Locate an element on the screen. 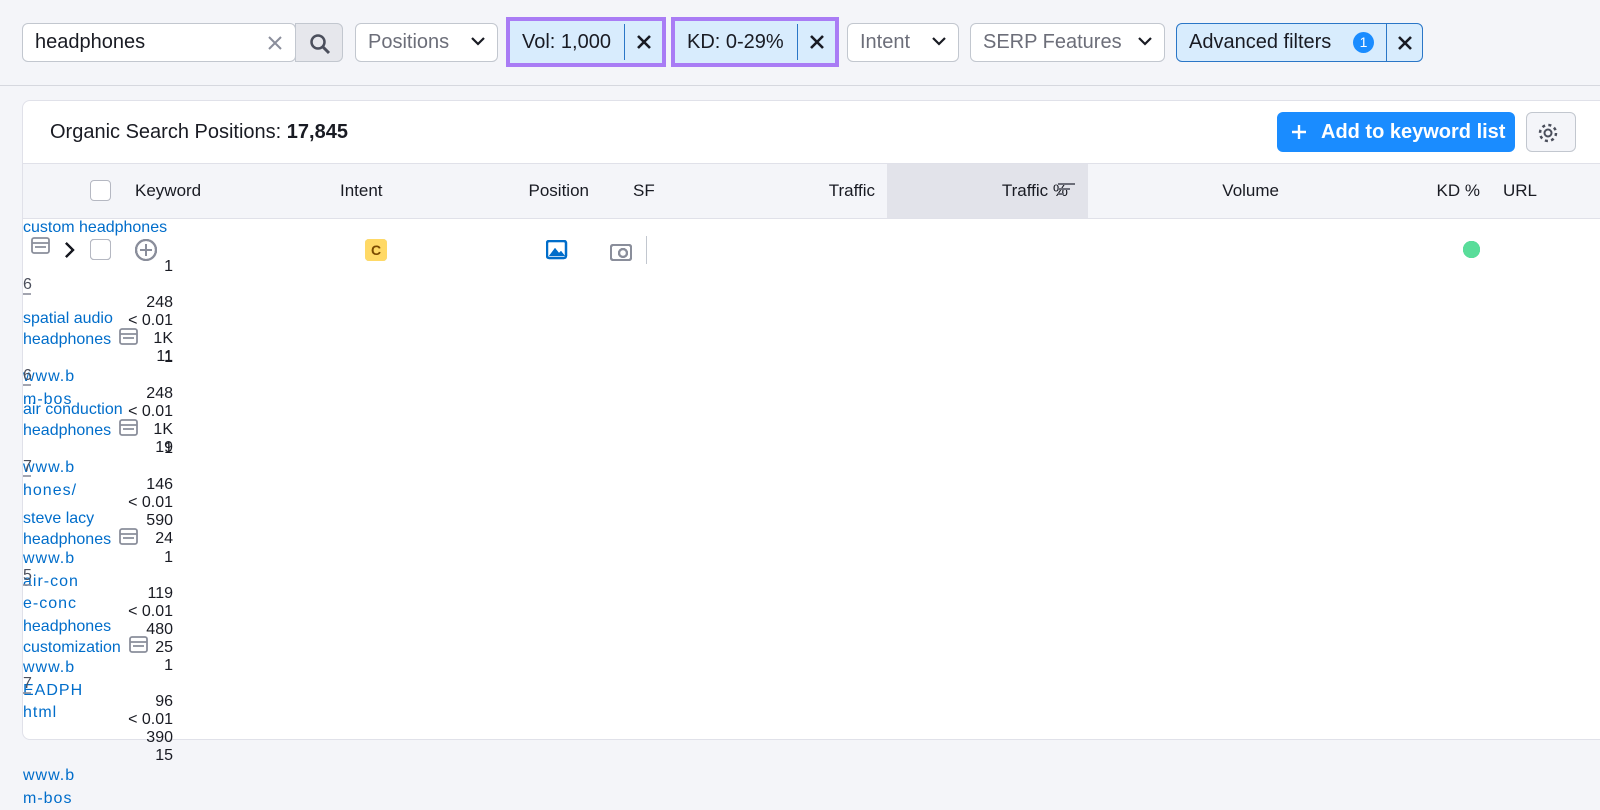  settings-button is located at coordinates (1551, 132).